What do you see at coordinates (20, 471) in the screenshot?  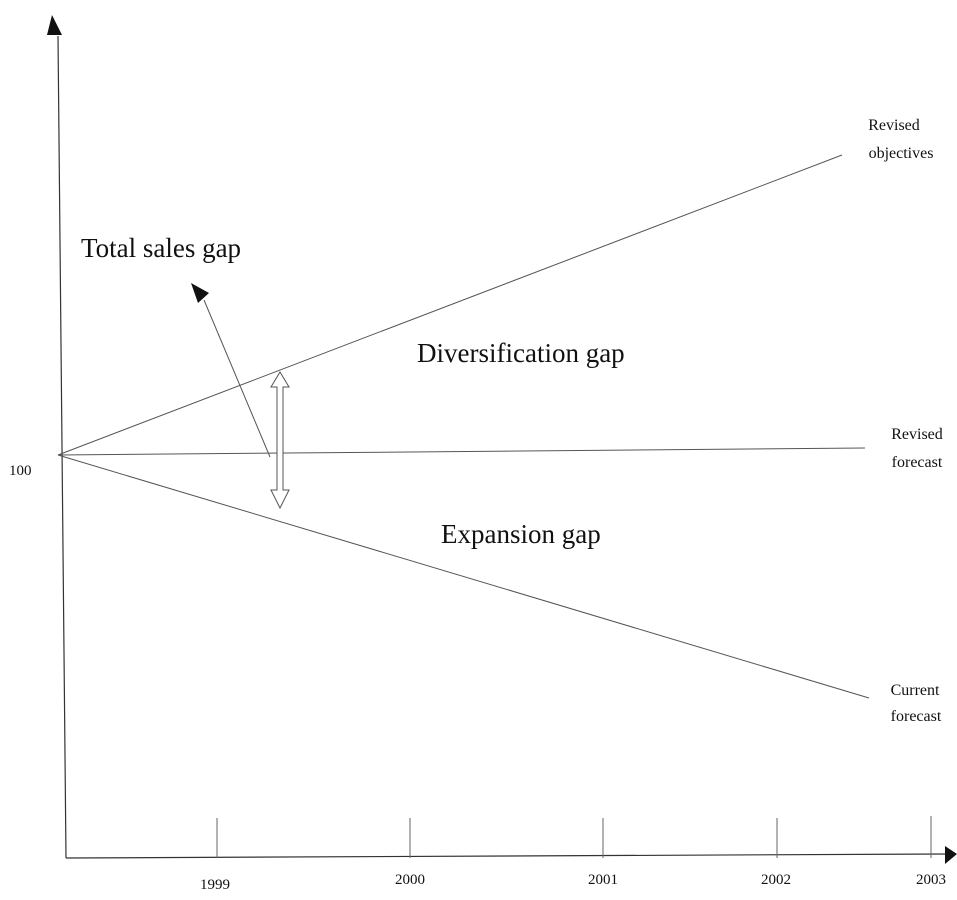 I see `y-axis-value-label: 100` at bounding box center [20, 471].